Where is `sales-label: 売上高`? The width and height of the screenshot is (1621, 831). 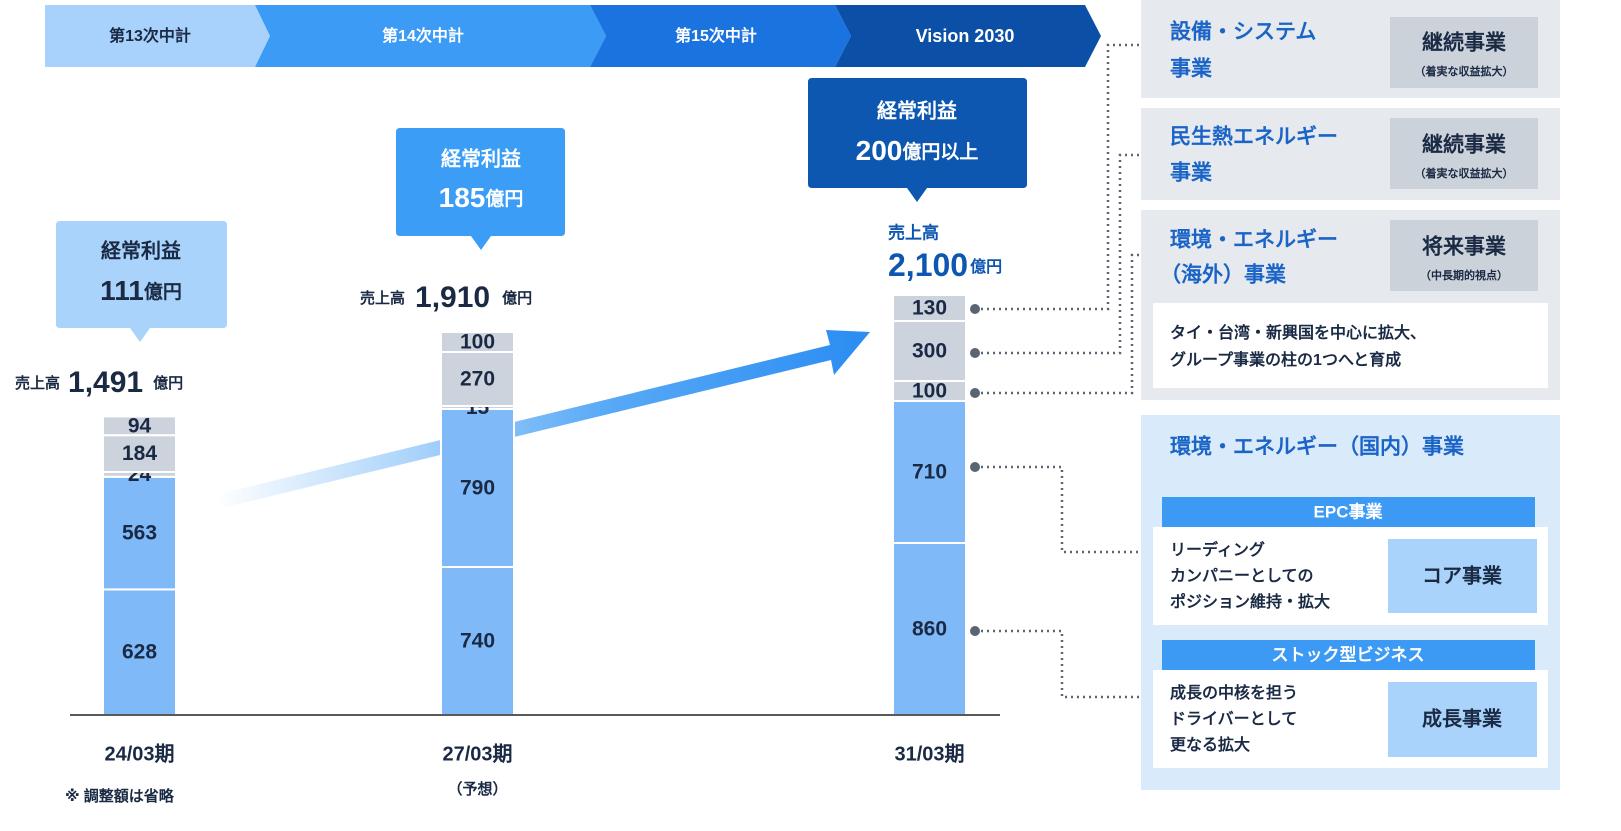 sales-label: 売上高 is located at coordinates (913, 232).